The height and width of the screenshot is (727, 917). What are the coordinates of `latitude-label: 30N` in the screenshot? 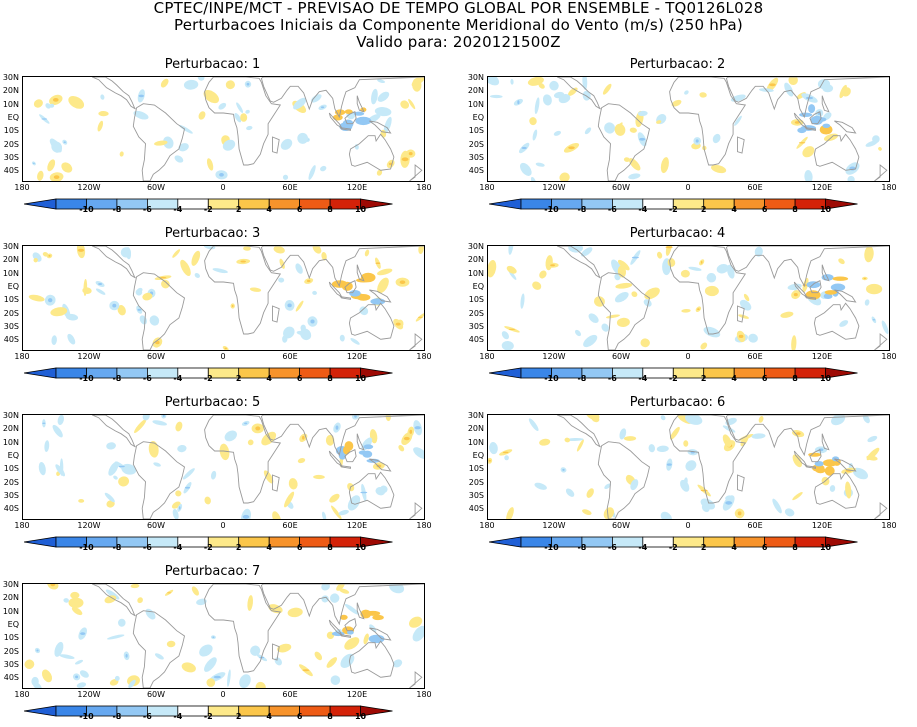 It's located at (475, 415).